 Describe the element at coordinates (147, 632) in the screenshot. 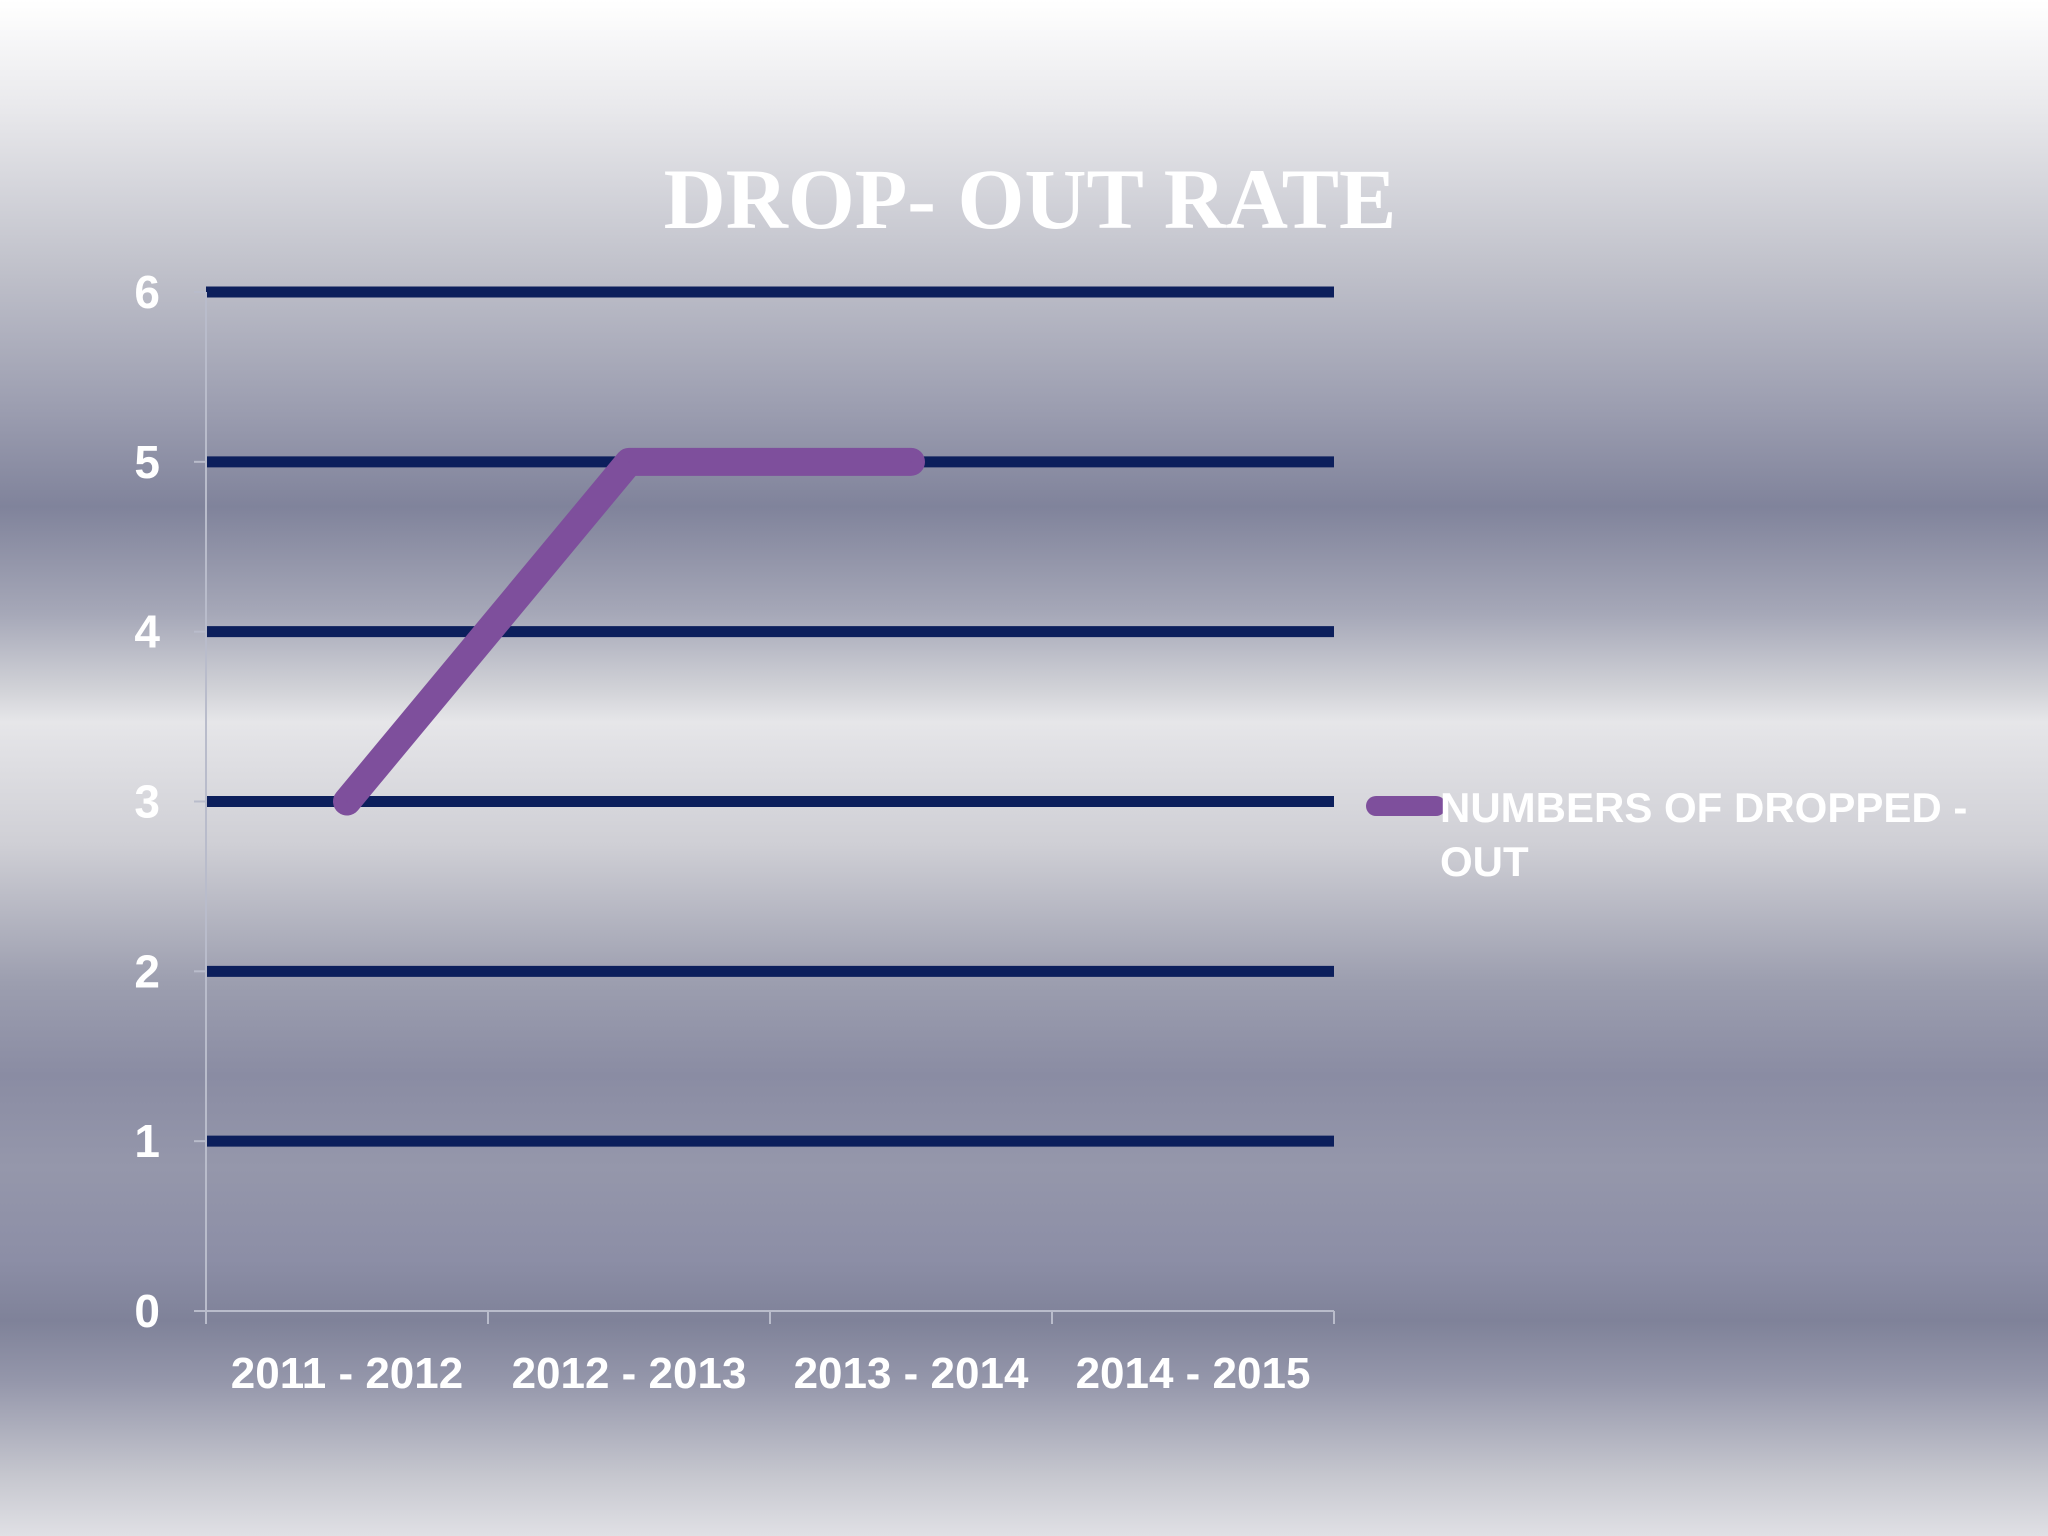

I see `y-tick-label: 4` at that location.